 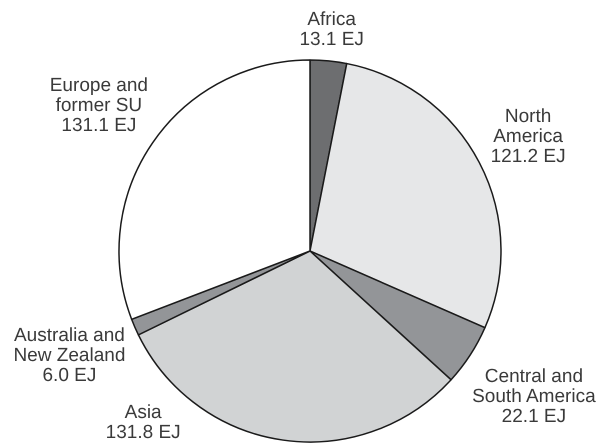 What do you see at coordinates (143, 412) in the screenshot?
I see `slice-label: Asia` at bounding box center [143, 412].